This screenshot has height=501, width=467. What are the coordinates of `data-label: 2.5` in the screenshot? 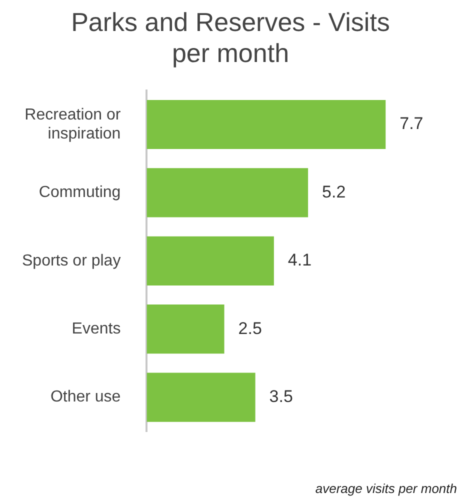 It's located at (250, 328).